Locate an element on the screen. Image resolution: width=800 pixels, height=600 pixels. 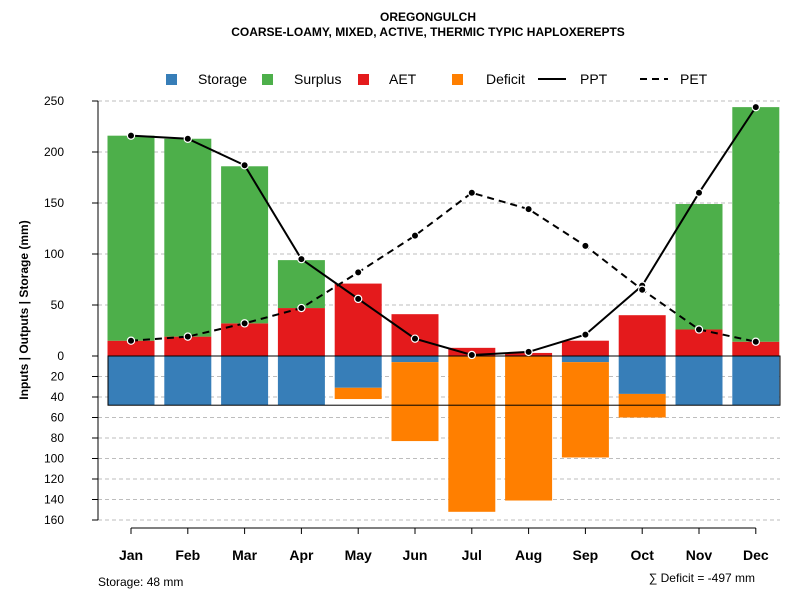
x-tick-label: Mar is located at coordinates (244, 555).